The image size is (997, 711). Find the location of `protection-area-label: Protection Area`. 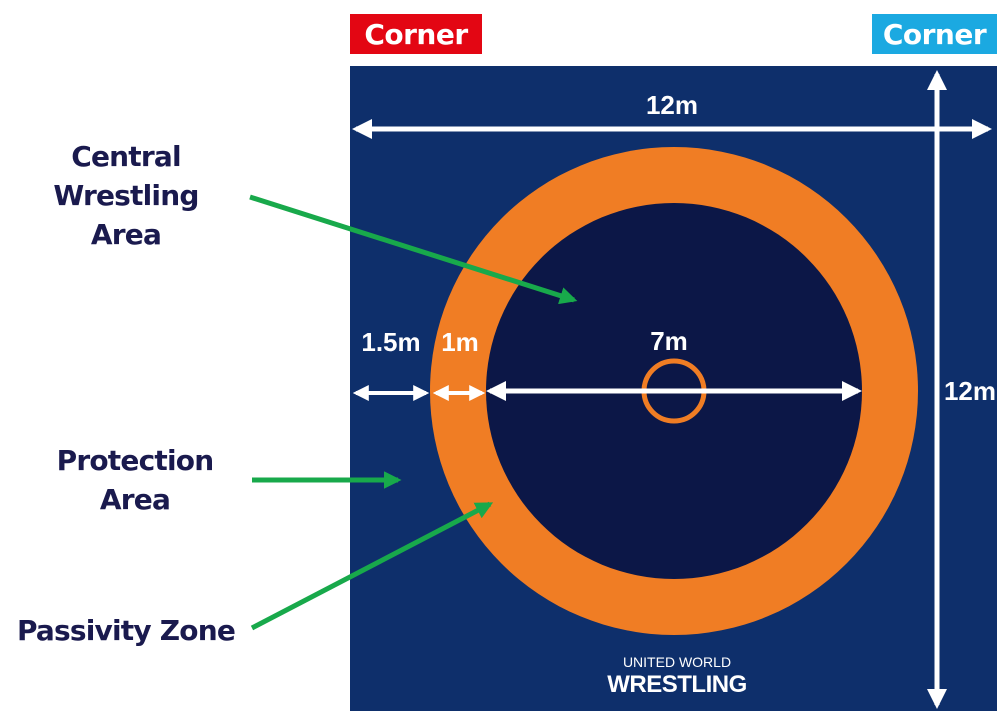

protection-area-label: Protection Area is located at coordinates (135, 480).